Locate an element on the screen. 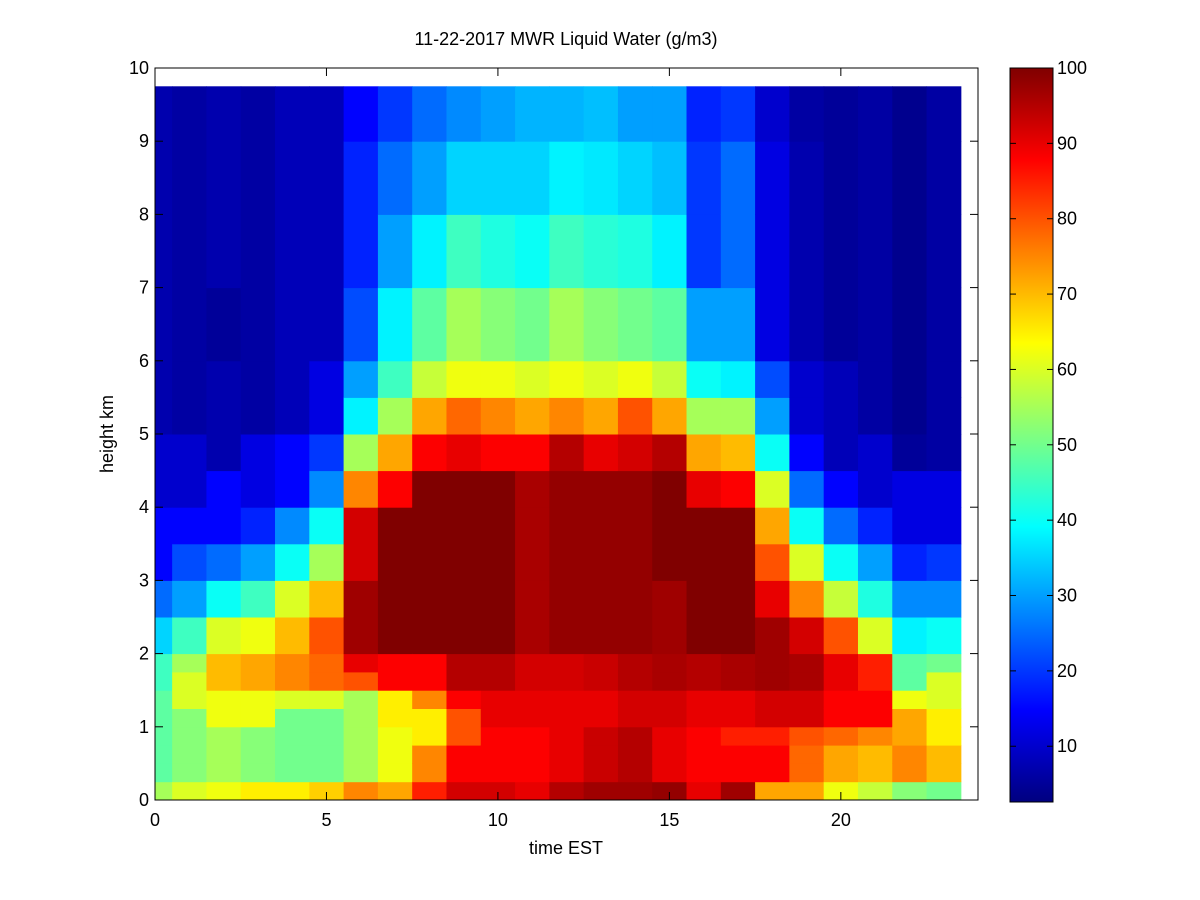 Image resolution: width=1200 pixels, height=900 pixels. colorbar-tick-label: 10 is located at coordinates (1067, 746).